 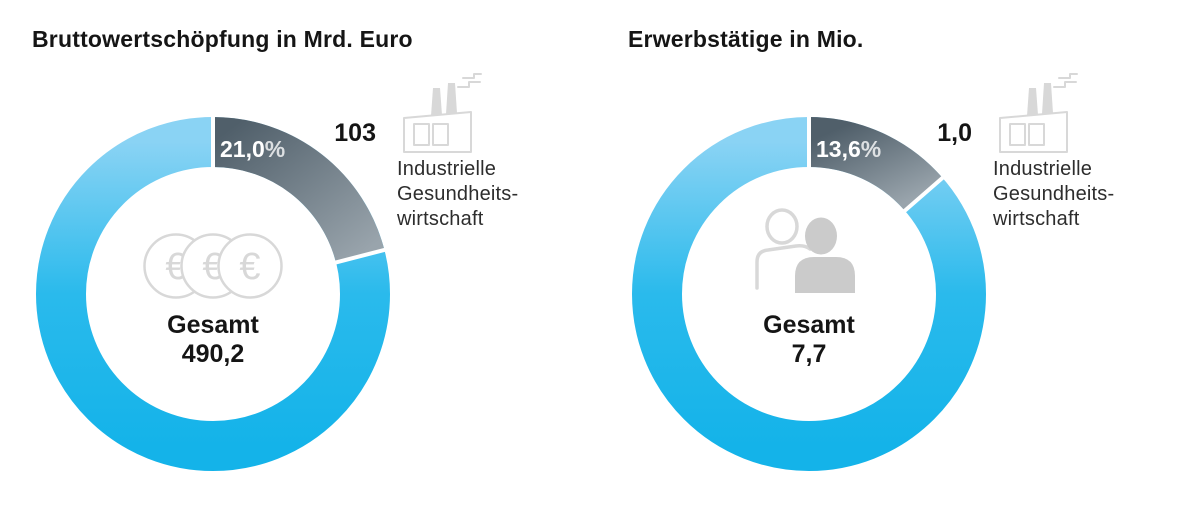 I want to click on highlight-percent-label: 13,6%, so click(x=848, y=149).